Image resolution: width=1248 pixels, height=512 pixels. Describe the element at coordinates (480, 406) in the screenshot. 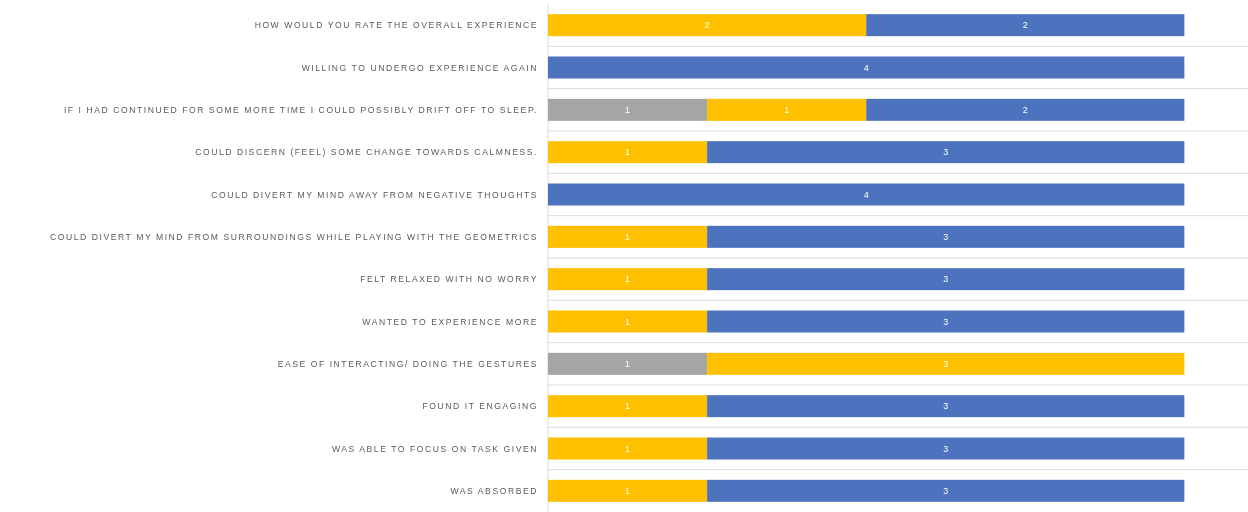

I see `y-tick-label: FOUND IT ENGAGING` at that location.